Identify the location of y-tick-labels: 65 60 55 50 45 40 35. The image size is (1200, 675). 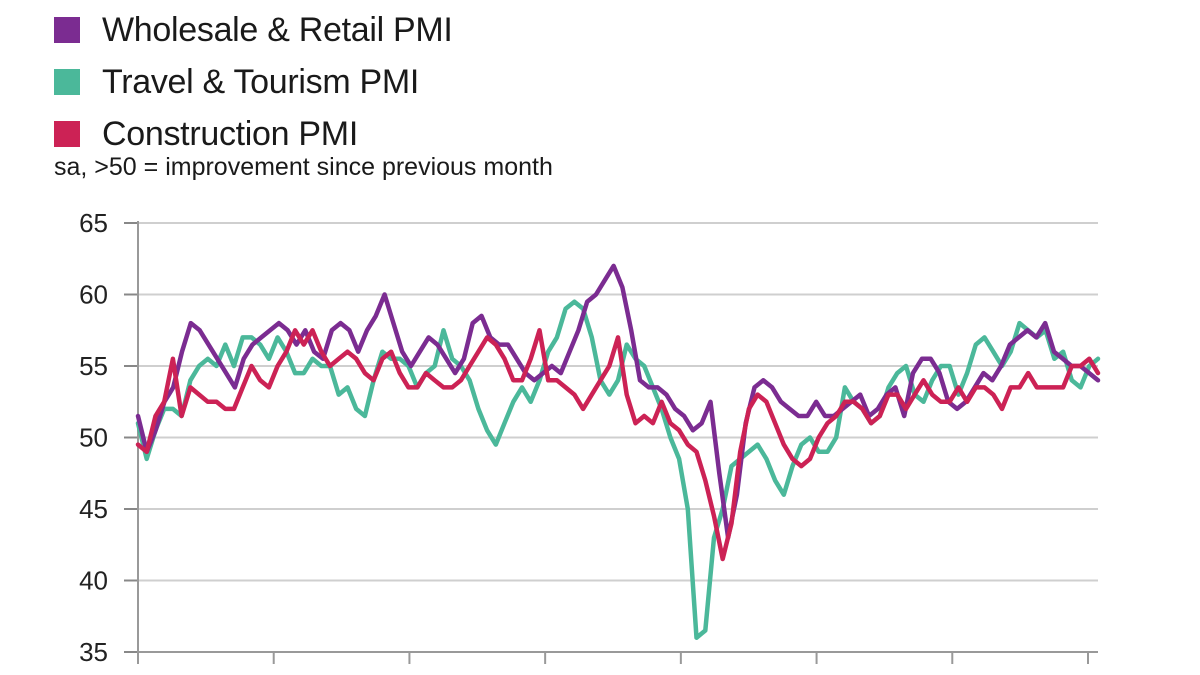
(93, 437).